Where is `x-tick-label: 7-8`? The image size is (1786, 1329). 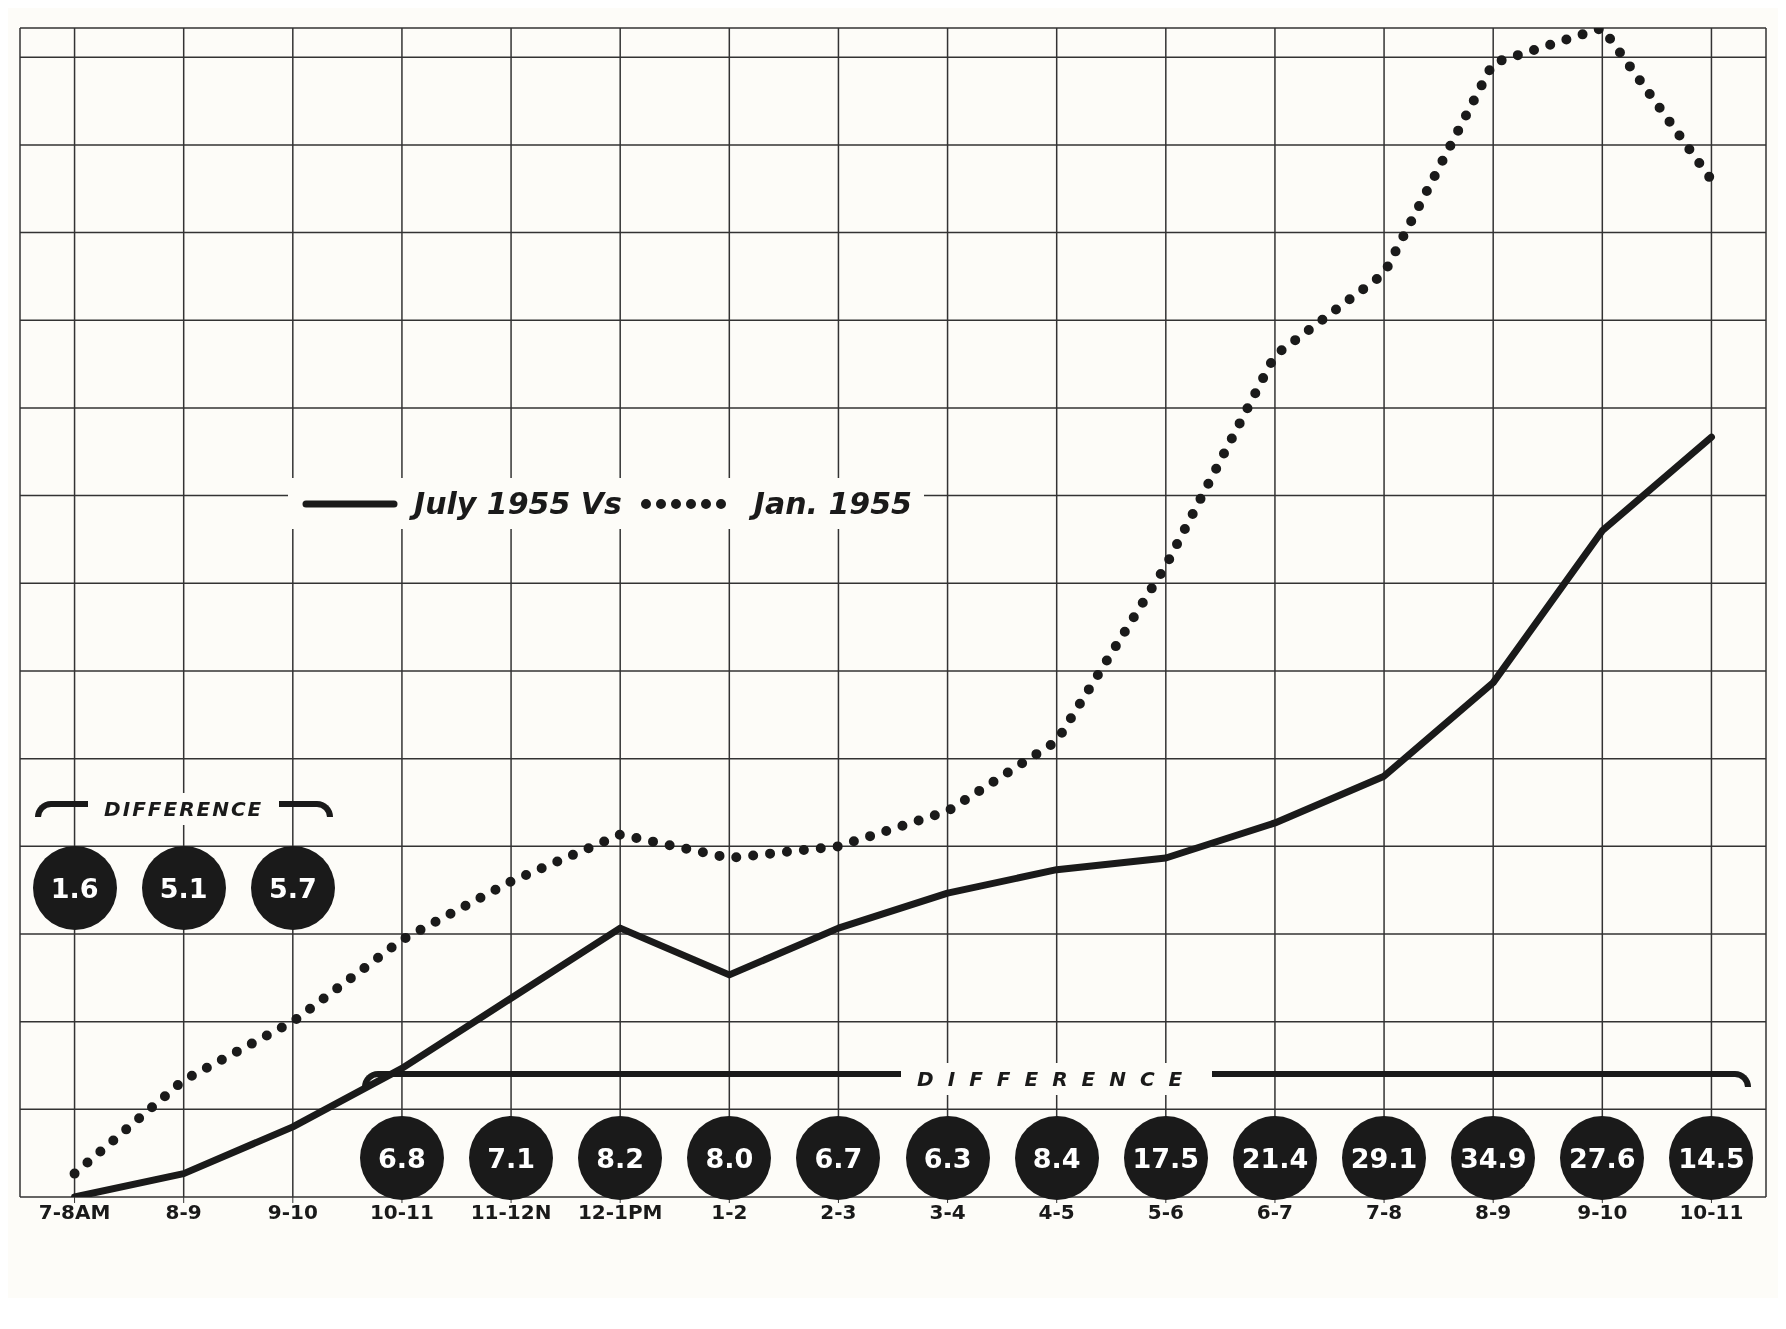 x-tick-label: 7-8 is located at coordinates (1384, 1212).